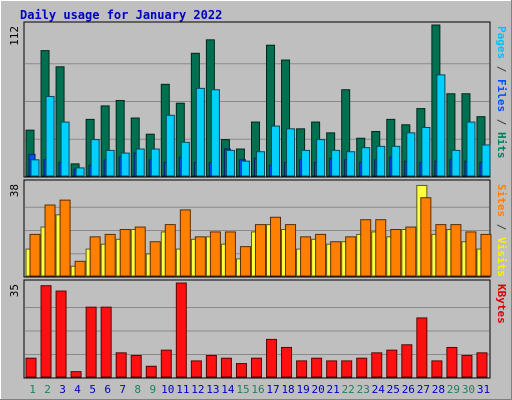 The height and width of the screenshot is (400, 512). I want to click on x-tick-day-24: 24, so click(379, 389).